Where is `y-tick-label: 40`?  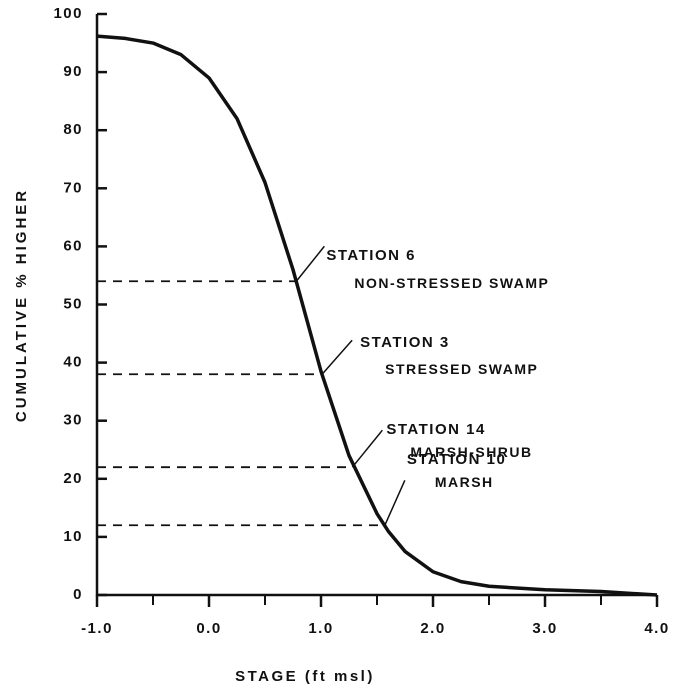 y-tick-label: 40 is located at coordinates (73, 362).